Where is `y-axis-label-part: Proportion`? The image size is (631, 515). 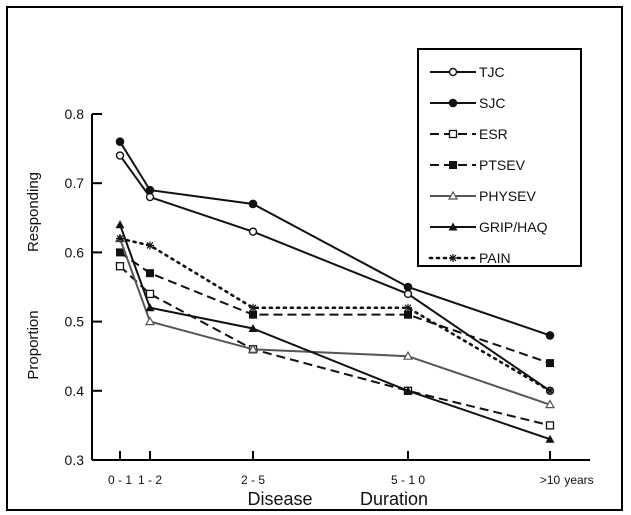
y-axis-label-part: Proportion is located at coordinates (33, 344).